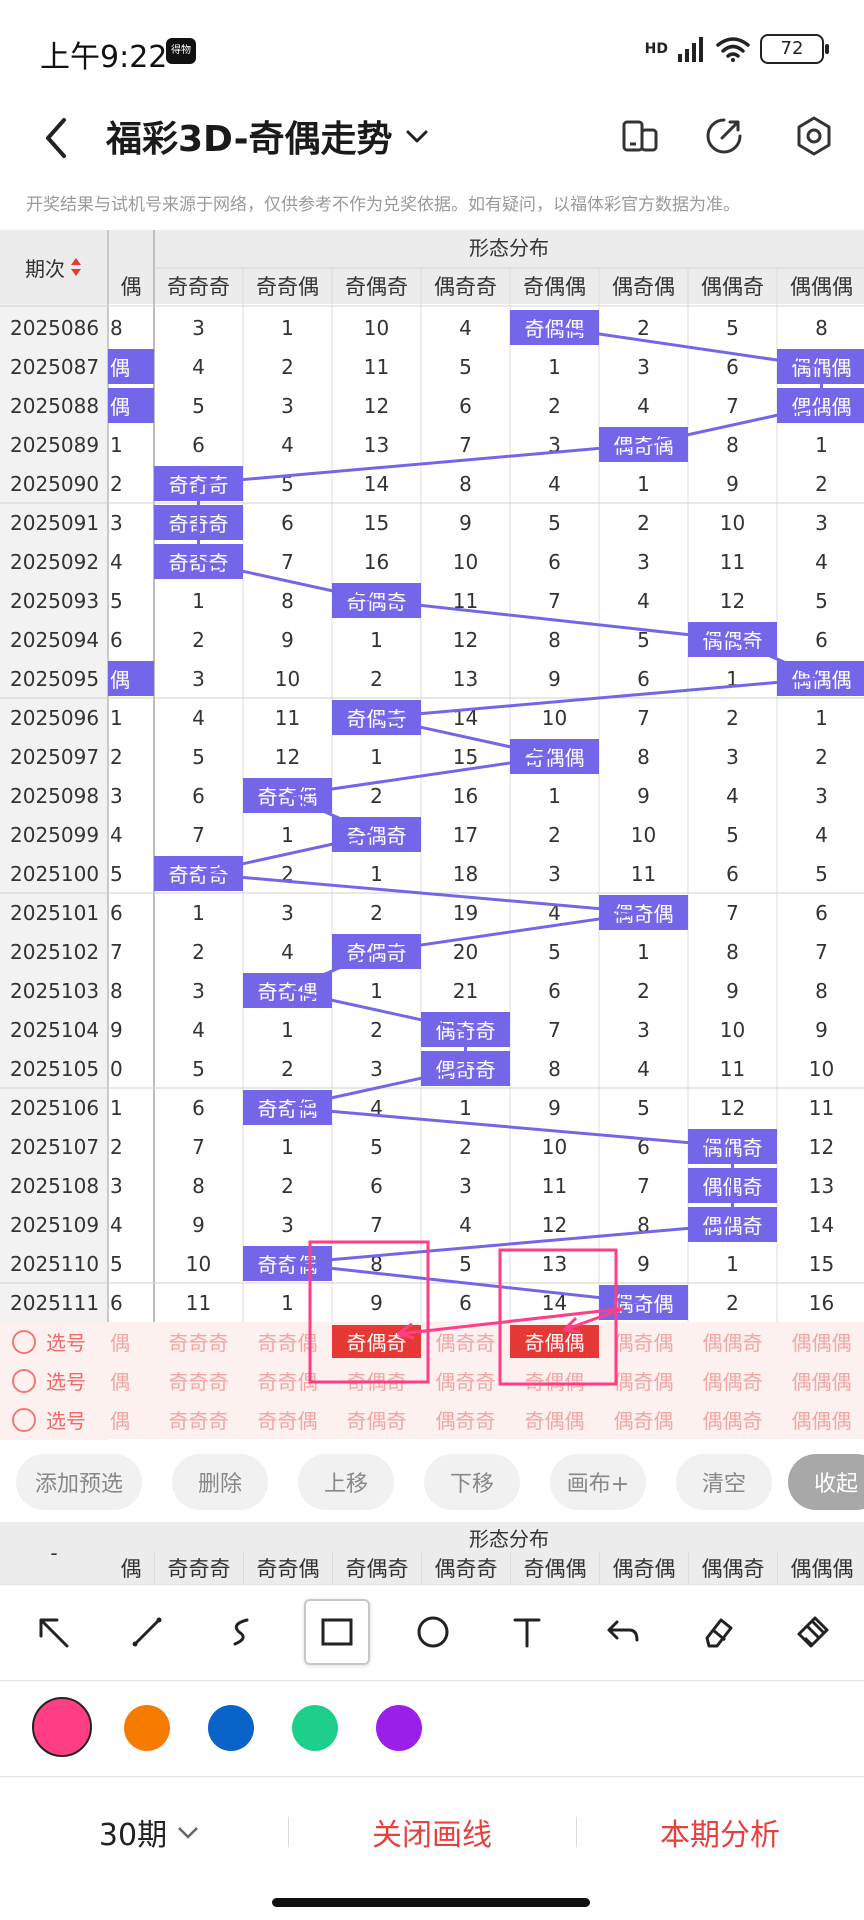 This screenshot has height=1920, width=864. Describe the element at coordinates (724, 1482) in the screenshot. I see `clear-button: 清空` at that location.